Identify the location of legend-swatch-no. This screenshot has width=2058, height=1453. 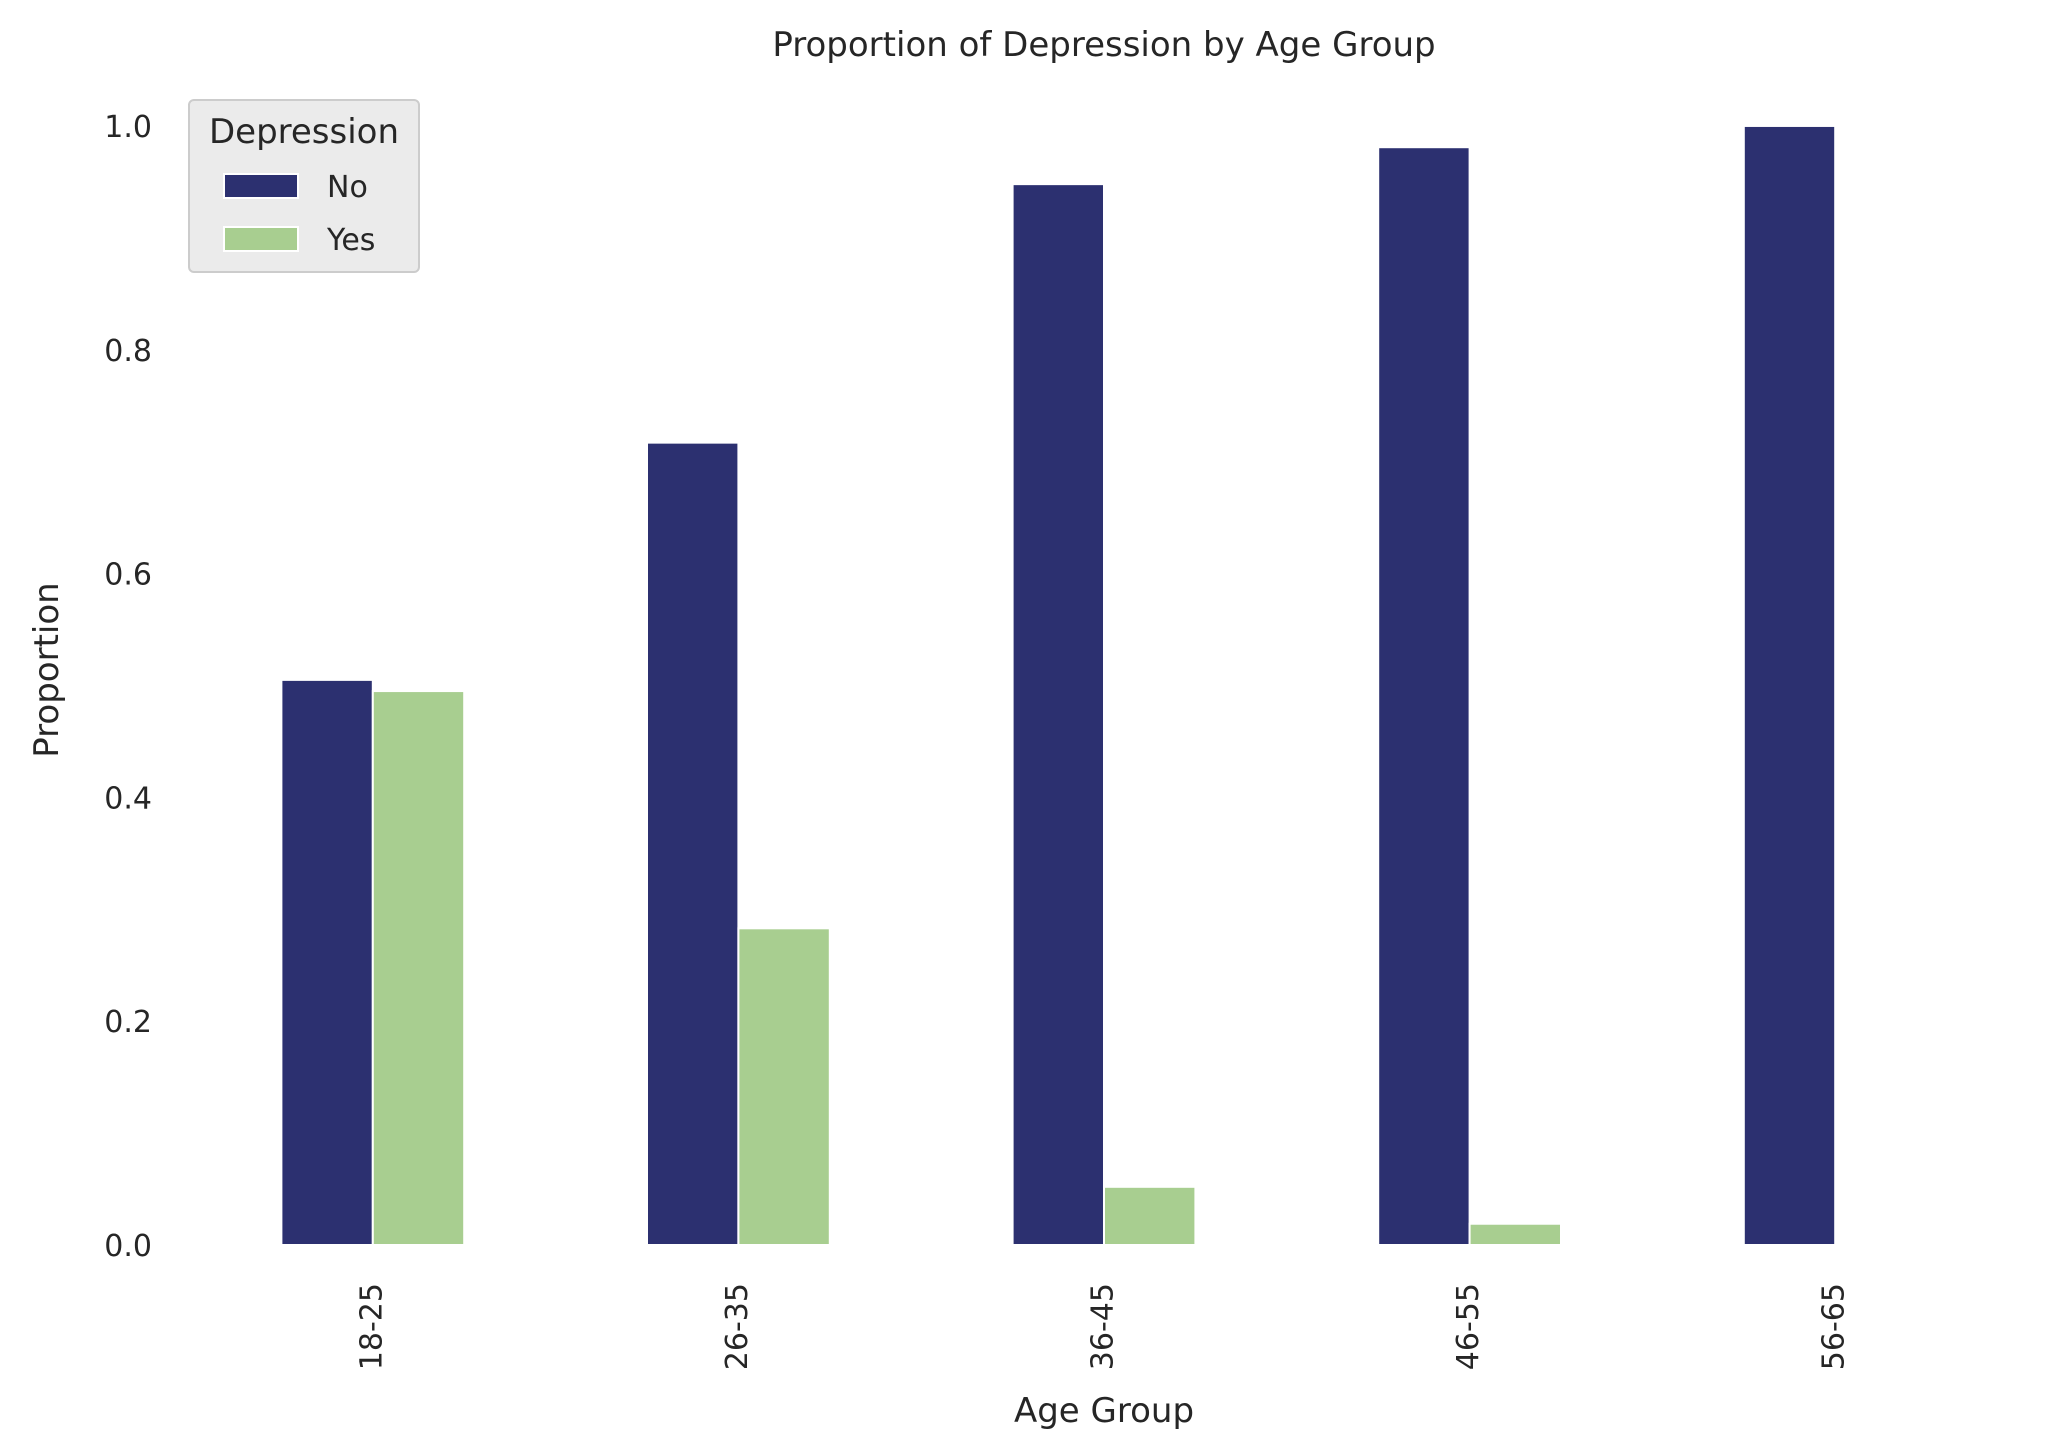
(261, 186).